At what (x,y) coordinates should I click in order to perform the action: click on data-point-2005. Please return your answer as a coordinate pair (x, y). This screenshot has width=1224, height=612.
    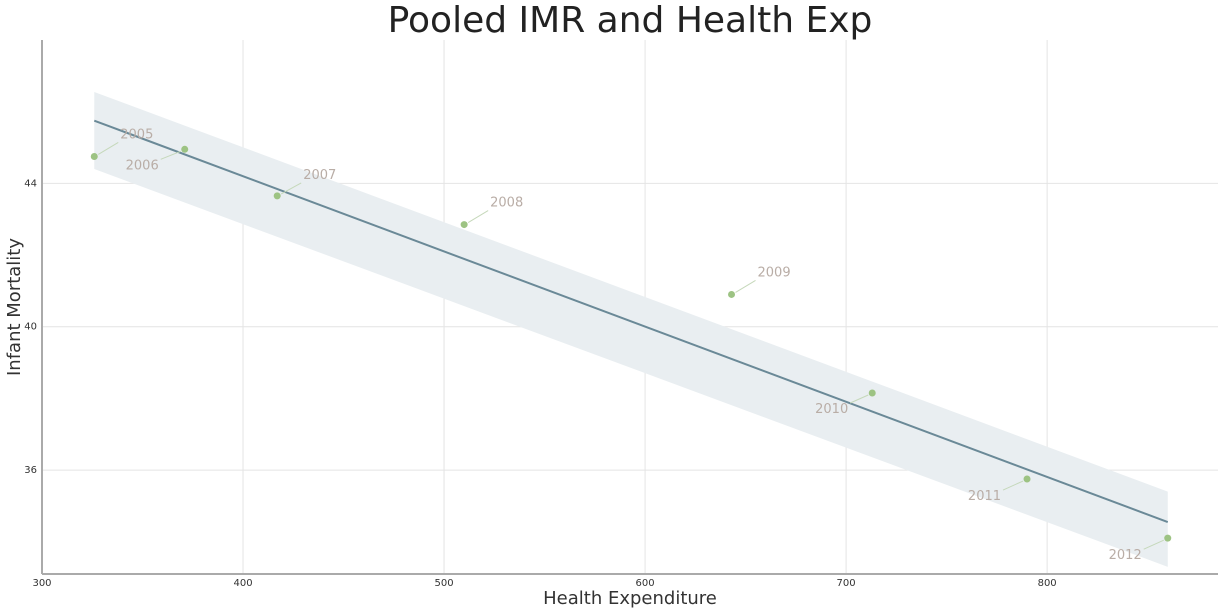
    Looking at the image, I should click on (94, 156).